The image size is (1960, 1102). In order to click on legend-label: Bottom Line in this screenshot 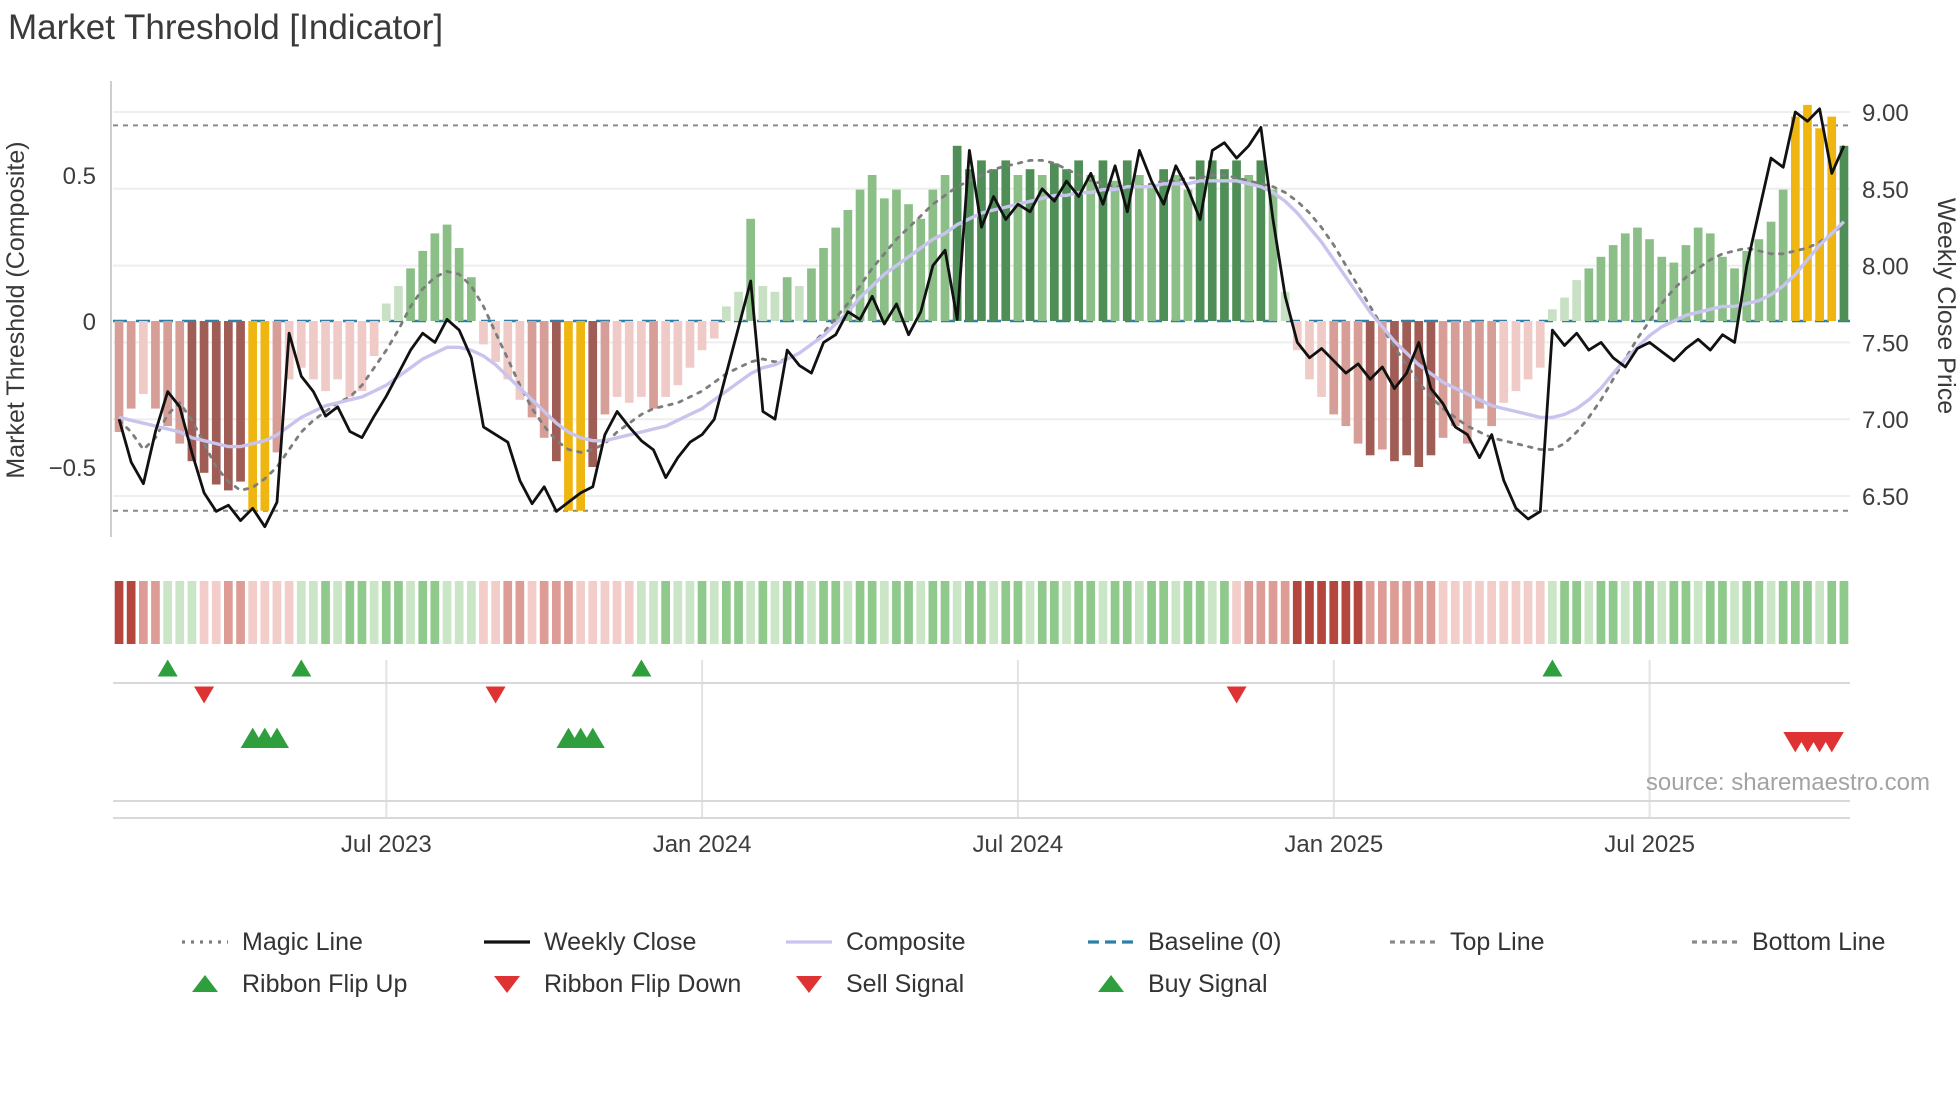, I will do `click(1819, 941)`.